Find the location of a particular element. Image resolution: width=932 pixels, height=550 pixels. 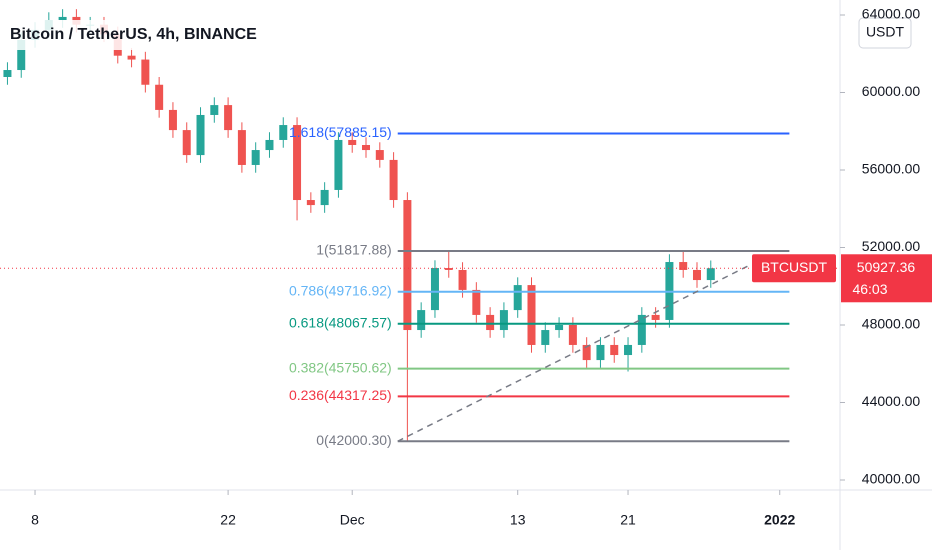

fib-level-label: 0.618(48067.57) is located at coordinates (340, 322).